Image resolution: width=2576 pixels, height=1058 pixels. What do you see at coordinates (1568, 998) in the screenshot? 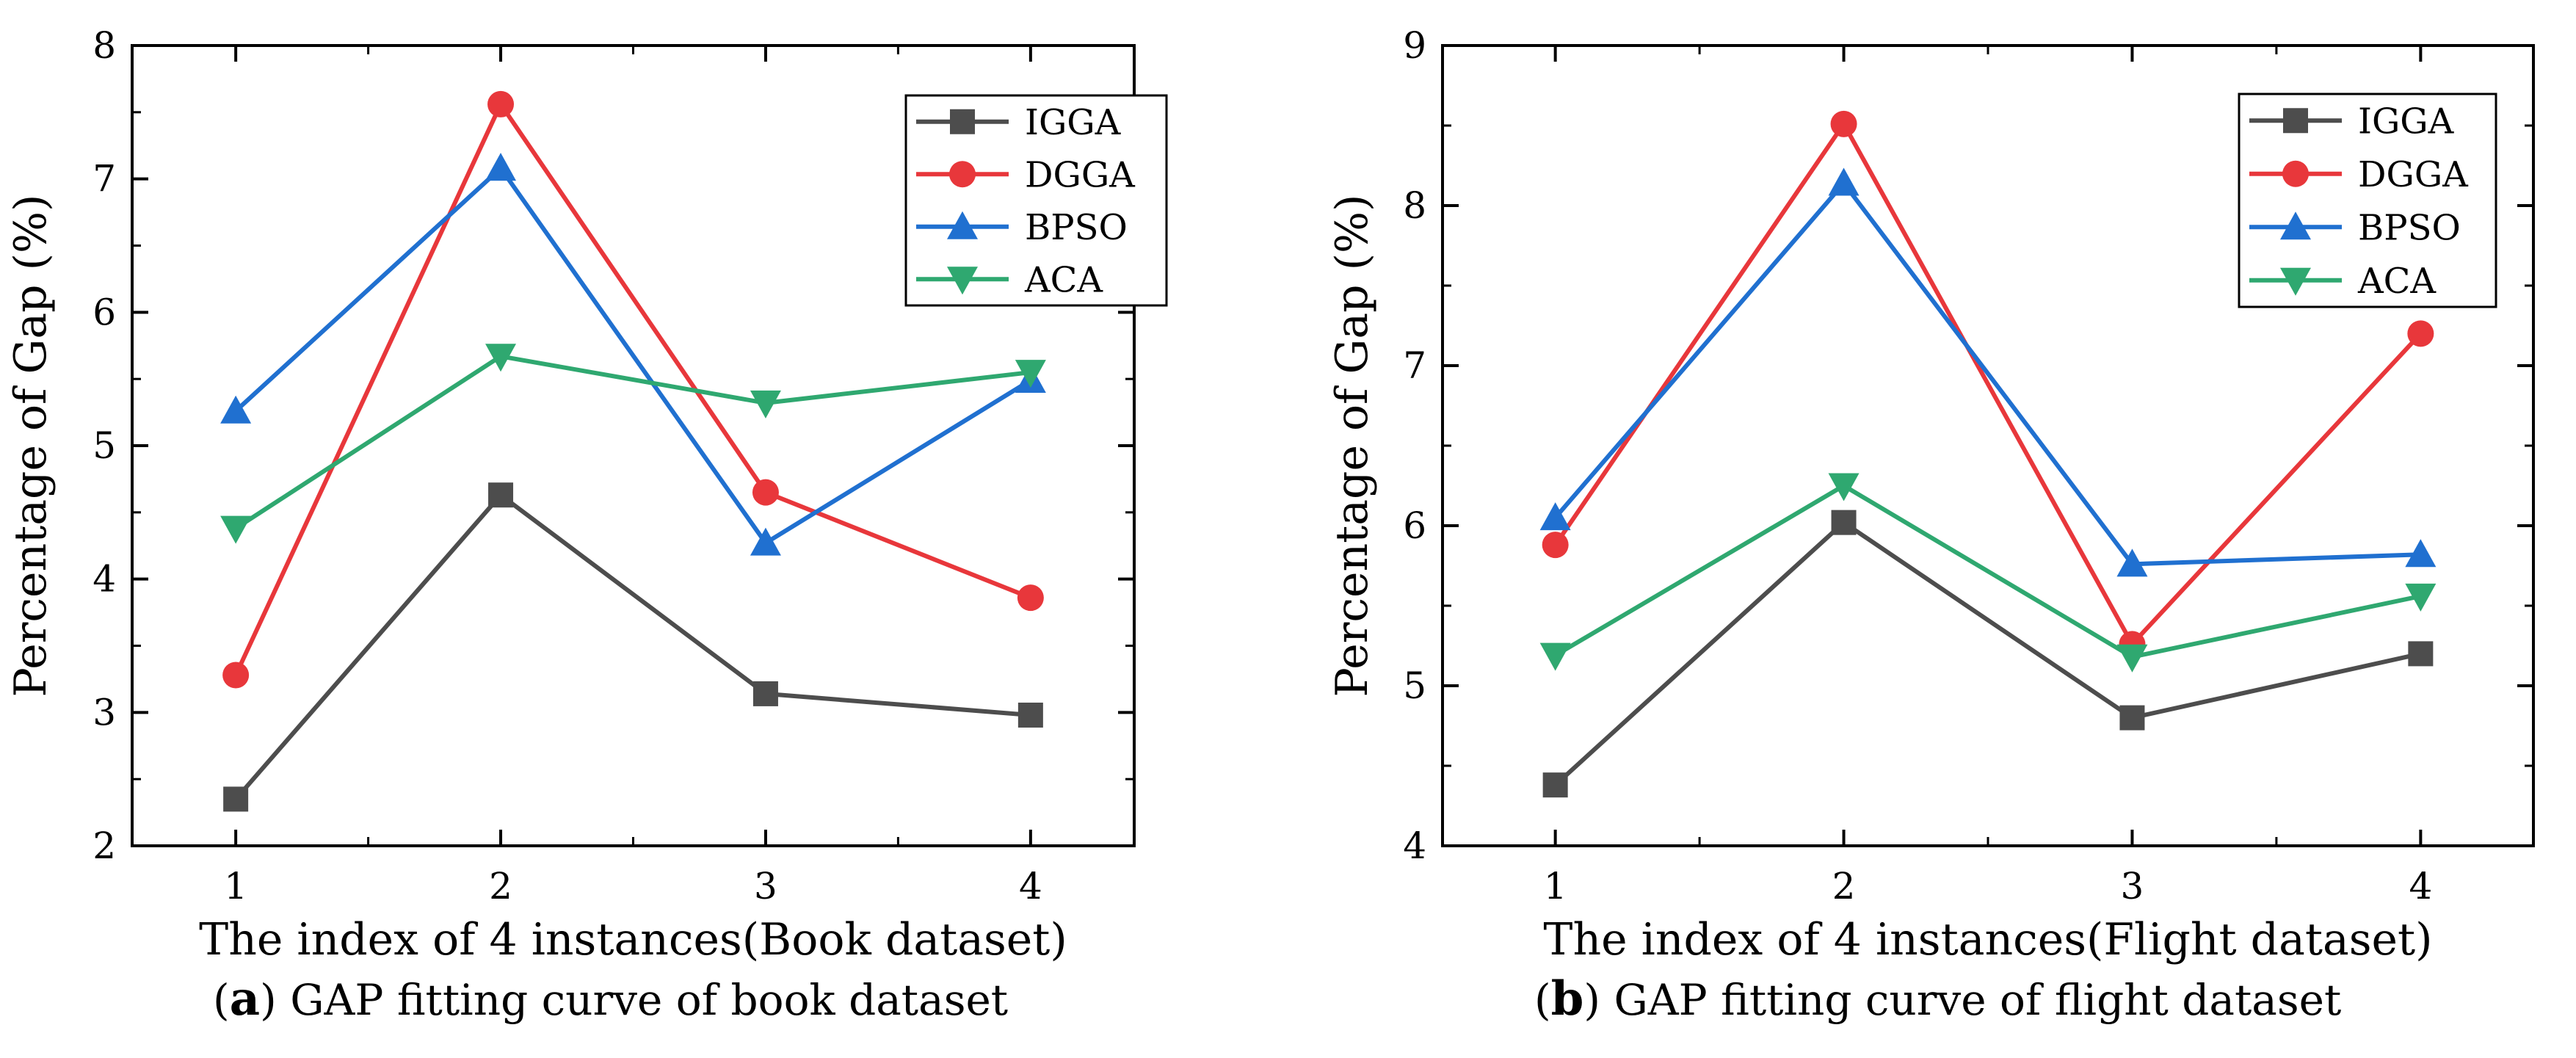
I see `panel-letter: b` at bounding box center [1568, 998].